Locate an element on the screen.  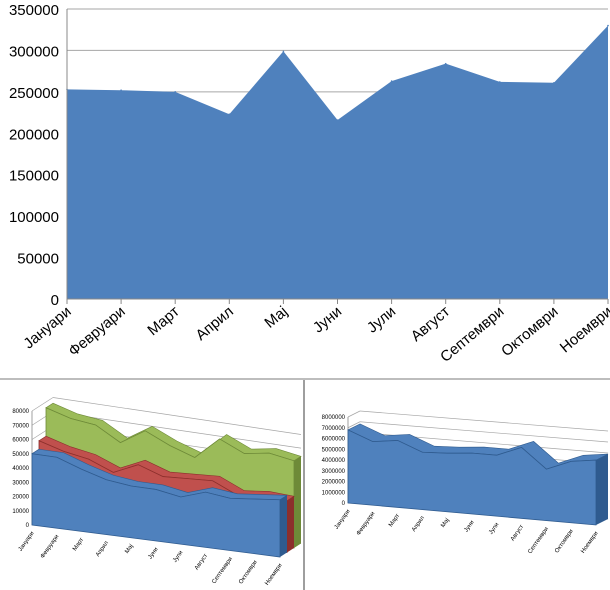
y-tick-label: 5000000 is located at coordinates (334, 450).